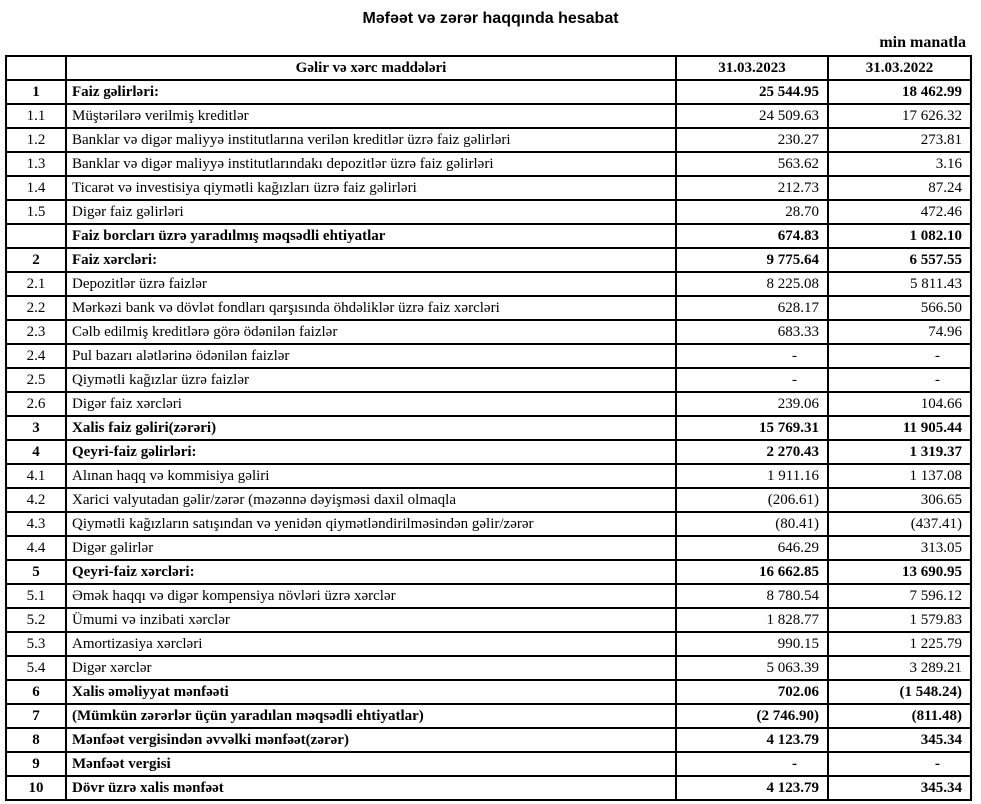 The width and height of the screenshot is (981, 804). I want to click on row-number: 2.3, so click(36, 332).